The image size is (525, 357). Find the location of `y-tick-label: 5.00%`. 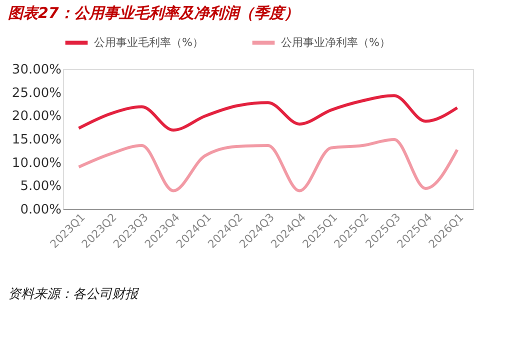

y-tick-label: 5.00% is located at coordinates (41, 186).